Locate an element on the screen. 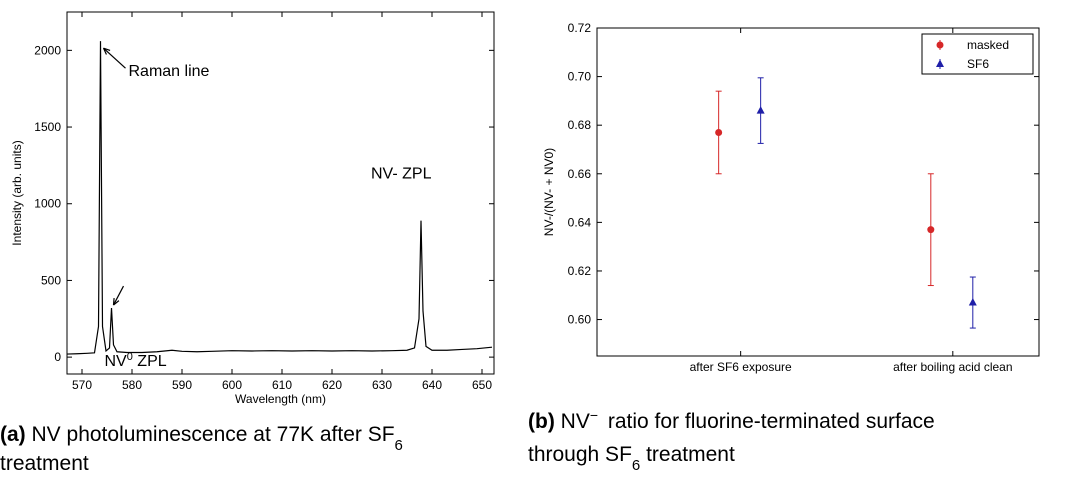  annotation-text: Raman line is located at coordinates (169, 71).